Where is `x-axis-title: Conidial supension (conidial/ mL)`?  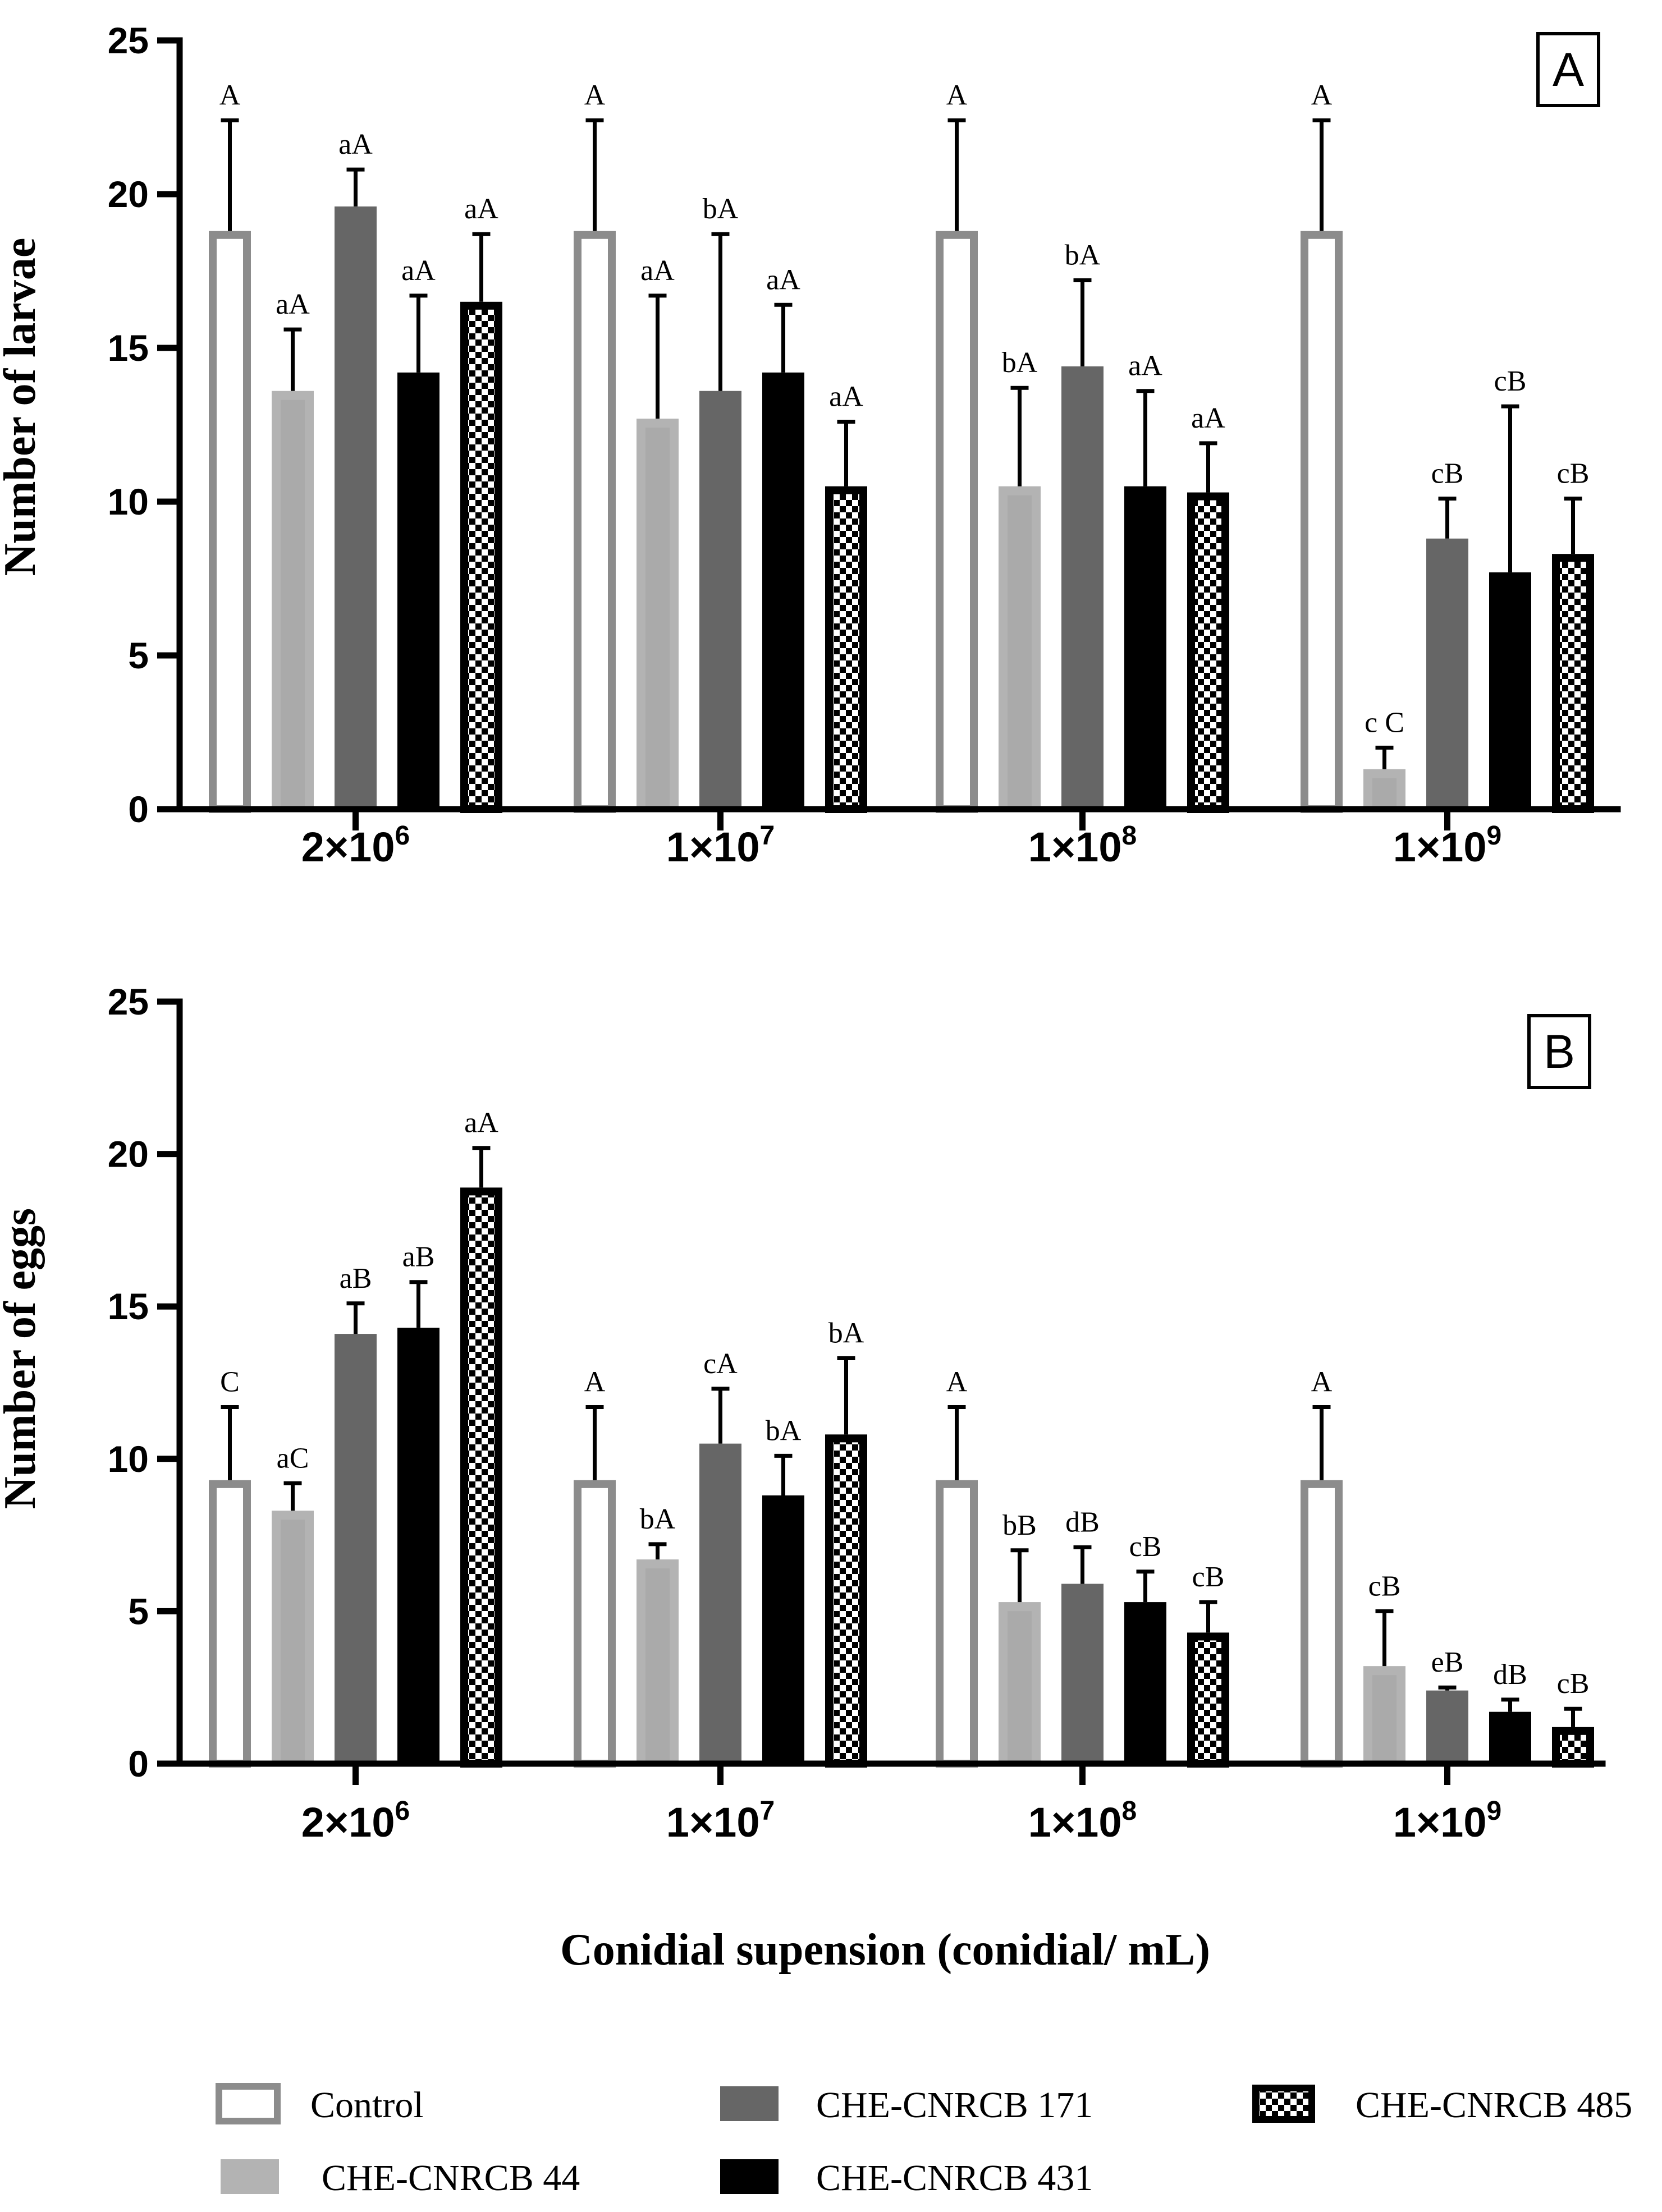 x-axis-title: Conidial supension (conidial/ mL) is located at coordinates (885, 1950).